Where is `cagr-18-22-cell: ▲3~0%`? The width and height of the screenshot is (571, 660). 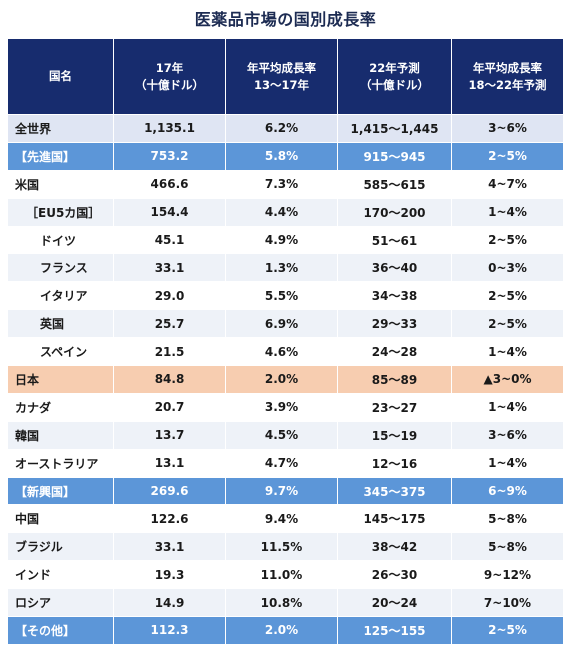 cagr-18-22-cell: ▲3~0% is located at coordinates (507, 379).